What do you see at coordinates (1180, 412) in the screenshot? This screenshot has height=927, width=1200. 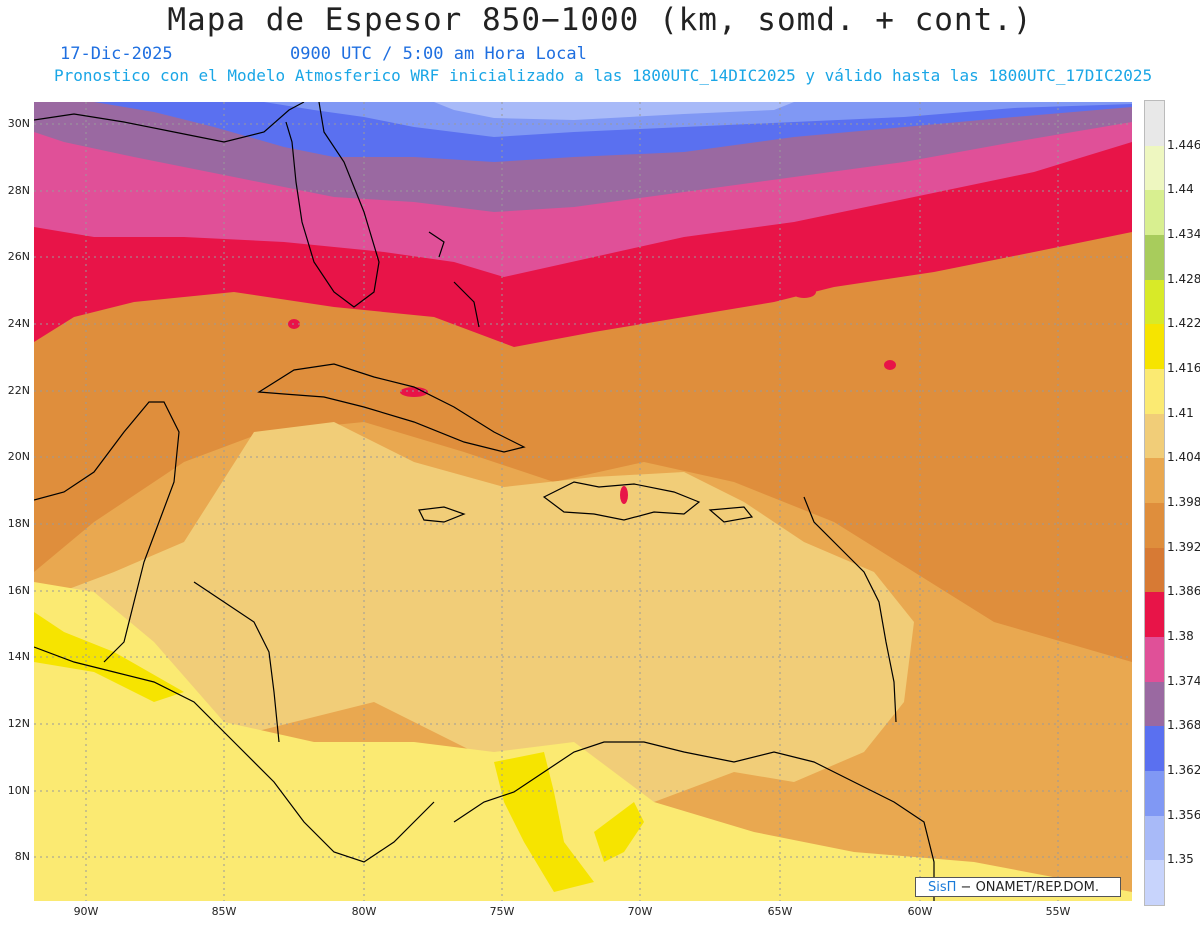 I see `colorbar-label: 1.41` at bounding box center [1180, 412].